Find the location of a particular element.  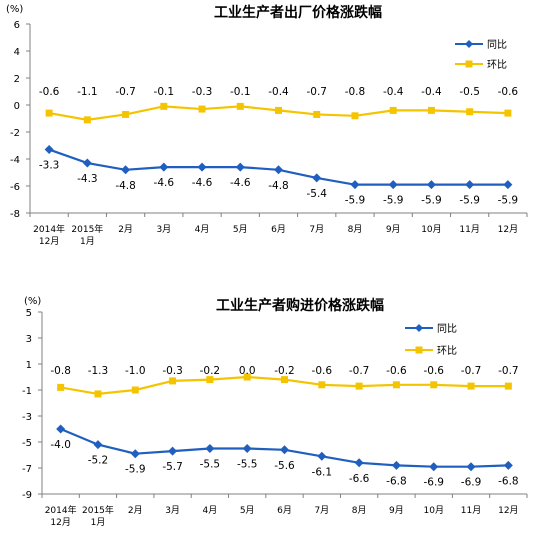

data-label-yoy: -6.1 is located at coordinates (322, 472).